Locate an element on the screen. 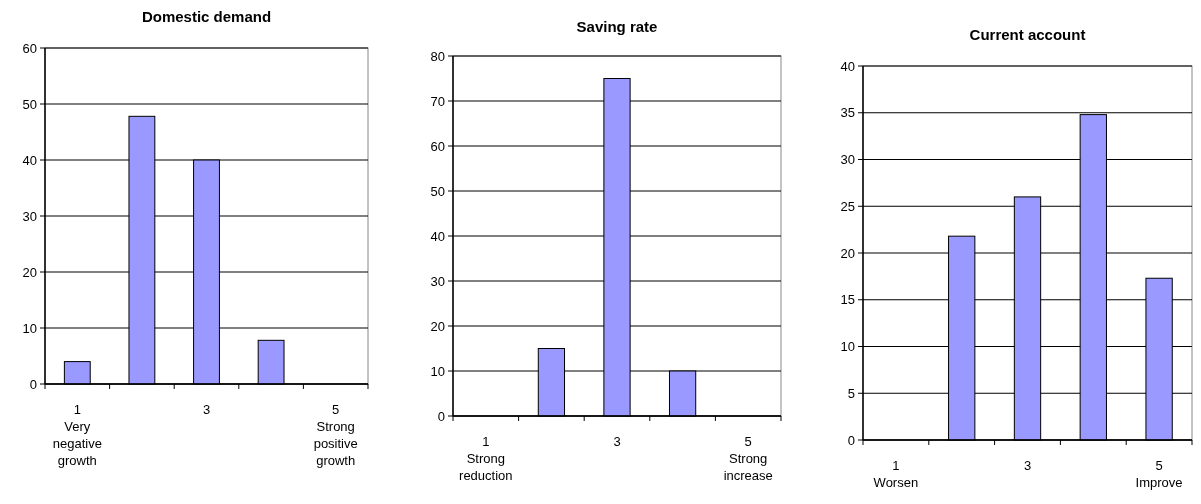 The height and width of the screenshot is (504, 1201). chart-title: Current account is located at coordinates (1027, 34).